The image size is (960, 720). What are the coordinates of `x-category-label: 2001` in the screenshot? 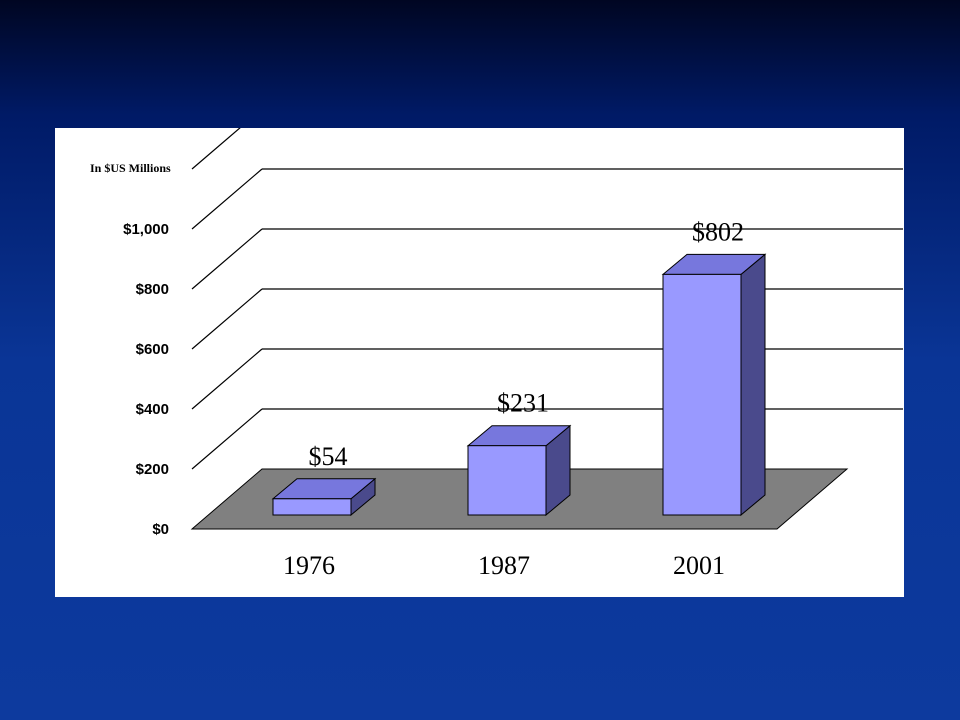 It's located at (699, 565).